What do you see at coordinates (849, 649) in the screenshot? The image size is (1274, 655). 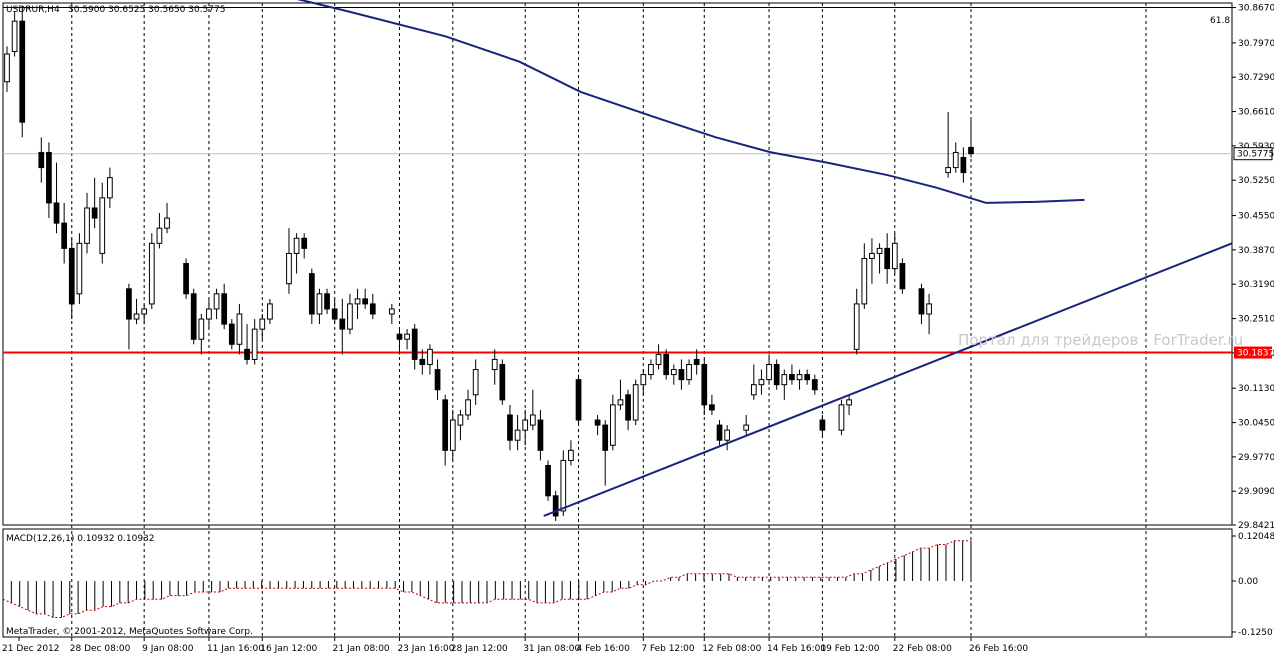 I see `time-axis-label: 19 Feb 12:00` at bounding box center [849, 649].